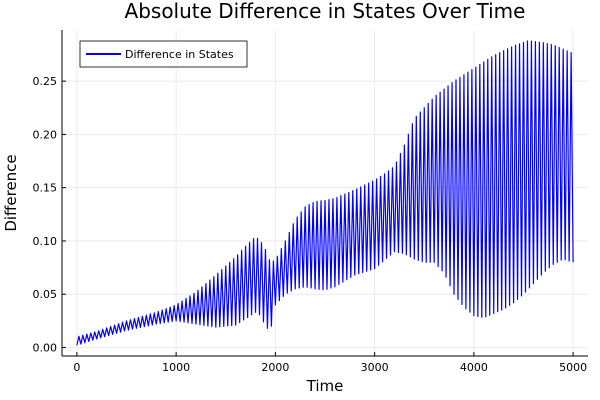 This screenshot has height=400, width=600. I want to click on legend: Difference in States, so click(163, 54).